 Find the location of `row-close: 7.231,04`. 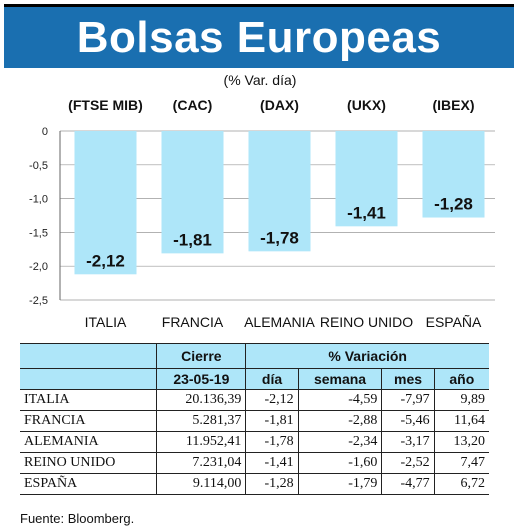

row-close: 7.231,04 is located at coordinates (201, 463).